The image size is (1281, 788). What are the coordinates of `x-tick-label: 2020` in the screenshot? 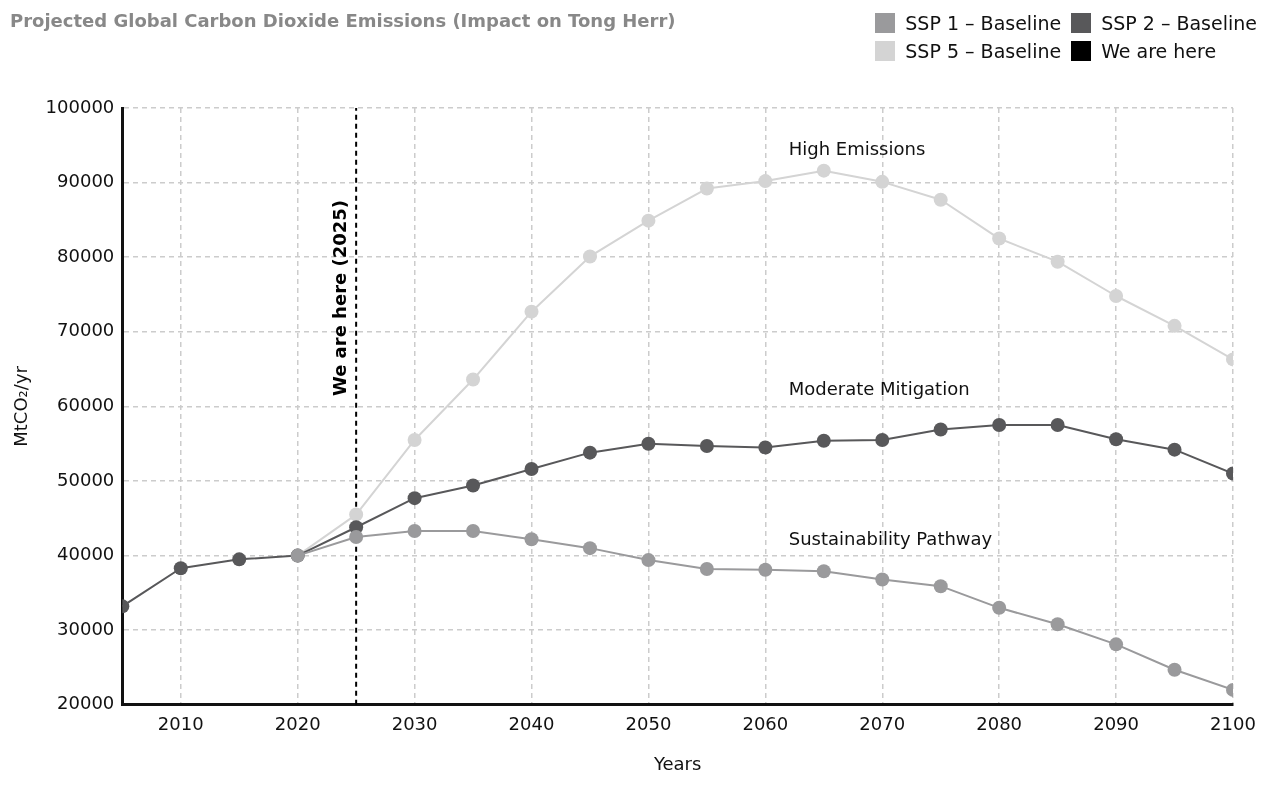 It's located at (297, 724).